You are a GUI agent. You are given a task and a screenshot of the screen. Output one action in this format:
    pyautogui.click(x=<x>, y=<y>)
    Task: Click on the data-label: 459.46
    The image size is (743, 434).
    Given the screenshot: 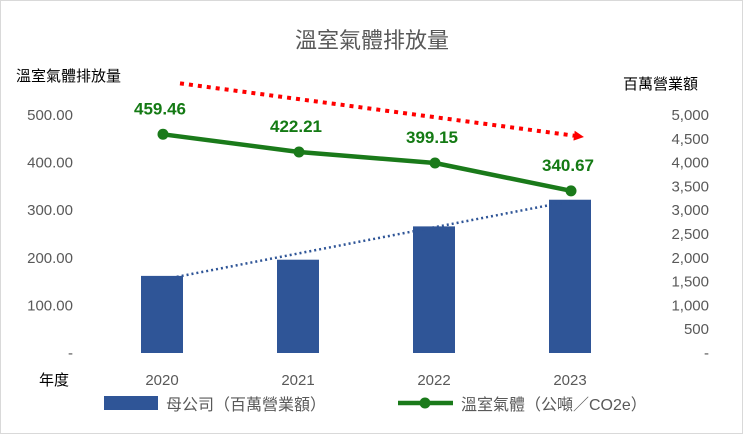 What is the action you would take?
    pyautogui.click(x=160, y=108)
    